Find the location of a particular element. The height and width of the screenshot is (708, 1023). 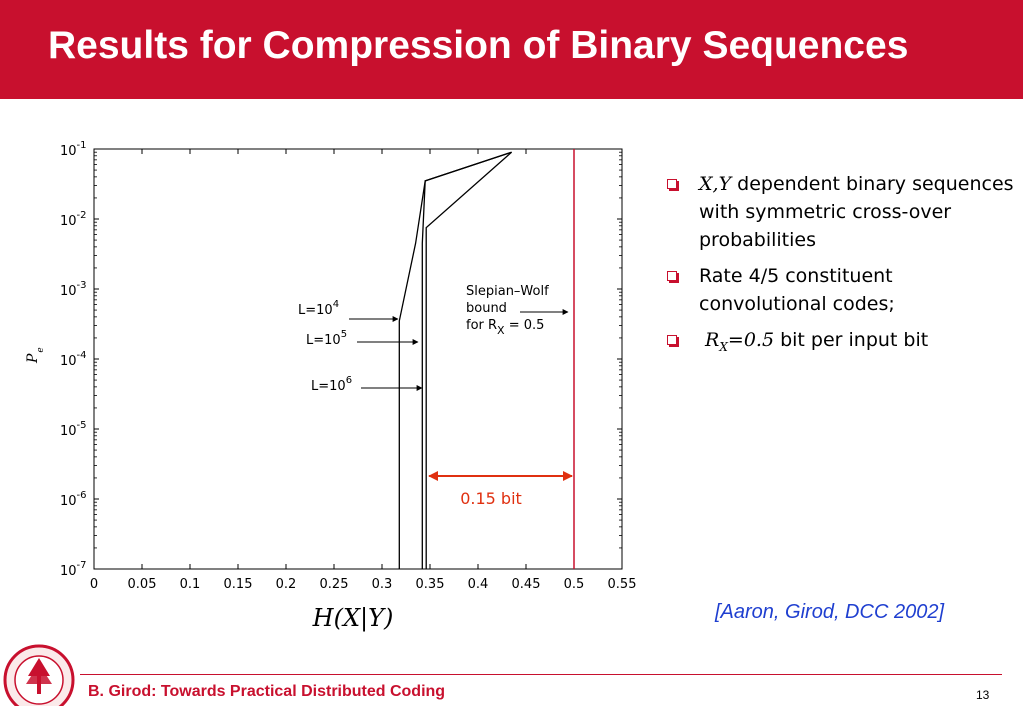

y-tick-label: 10⁻⁵ is located at coordinates (73, 429).